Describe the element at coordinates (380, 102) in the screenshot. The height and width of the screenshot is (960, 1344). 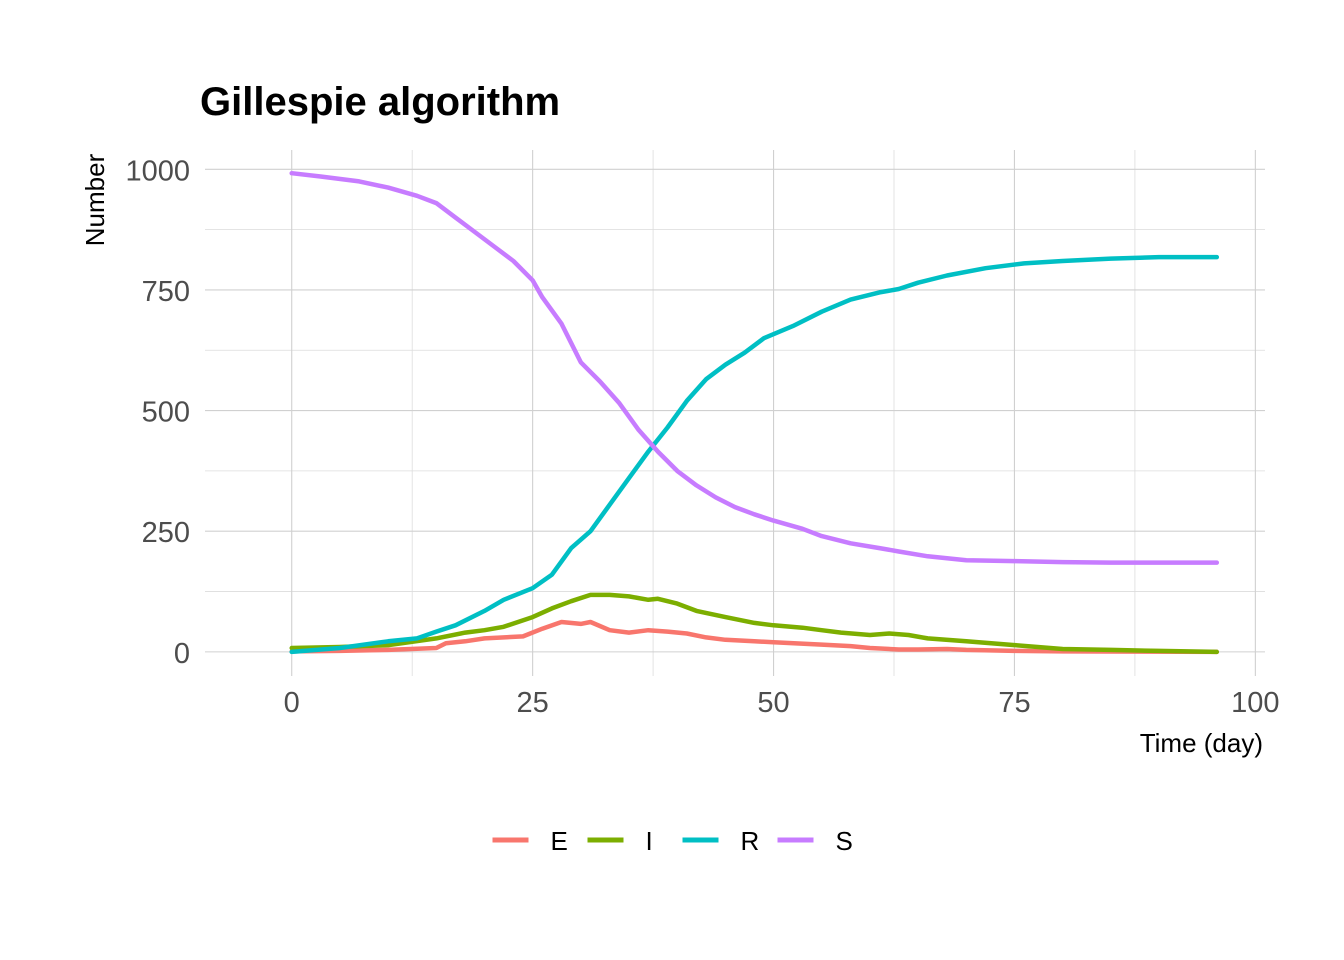
I see `chart-title: Gillespie algorithm` at that location.